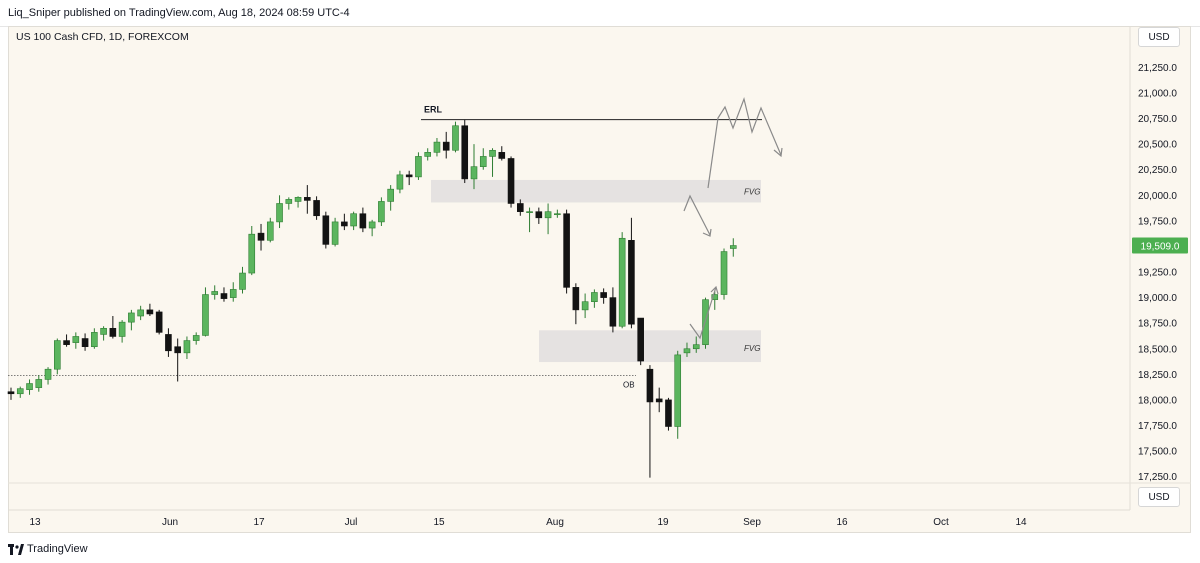  Describe the element at coordinates (744, 142) in the screenshot. I see `projection-path-top` at that location.